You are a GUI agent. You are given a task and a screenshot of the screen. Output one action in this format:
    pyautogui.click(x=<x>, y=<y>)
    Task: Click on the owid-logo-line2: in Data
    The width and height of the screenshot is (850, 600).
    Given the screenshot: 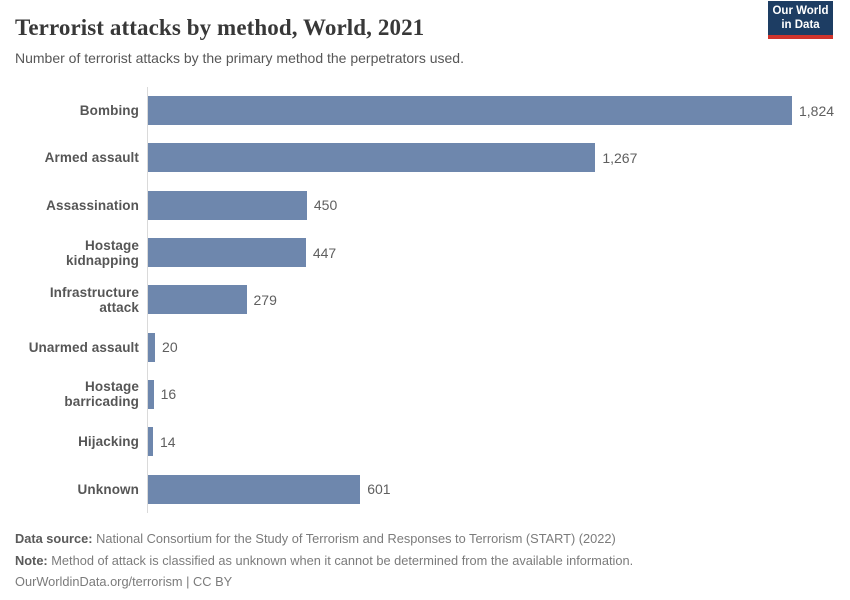 What is the action you would take?
    pyautogui.click(x=800, y=24)
    